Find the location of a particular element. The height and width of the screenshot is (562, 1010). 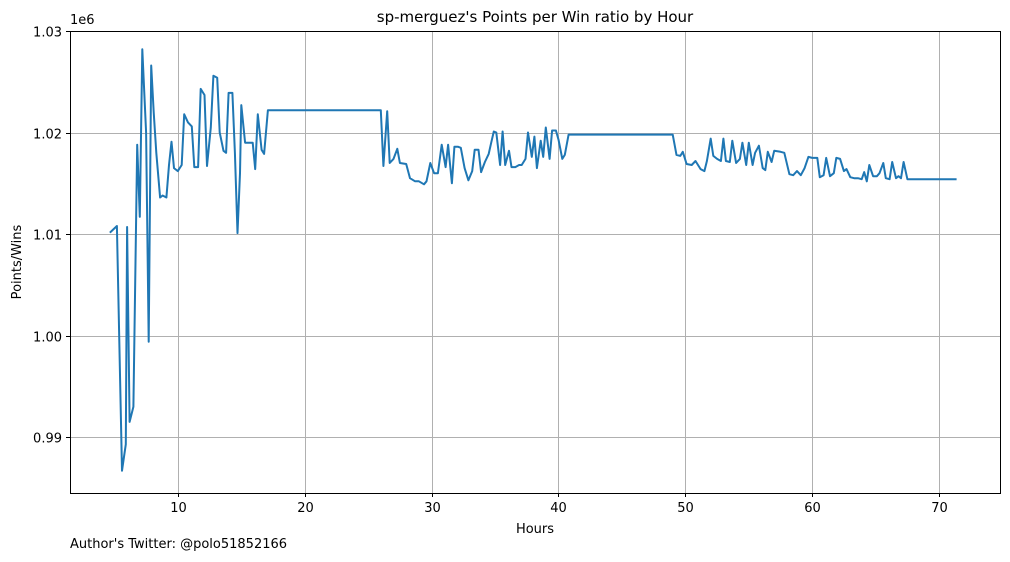

x-tick-label: 50 is located at coordinates (685, 508).